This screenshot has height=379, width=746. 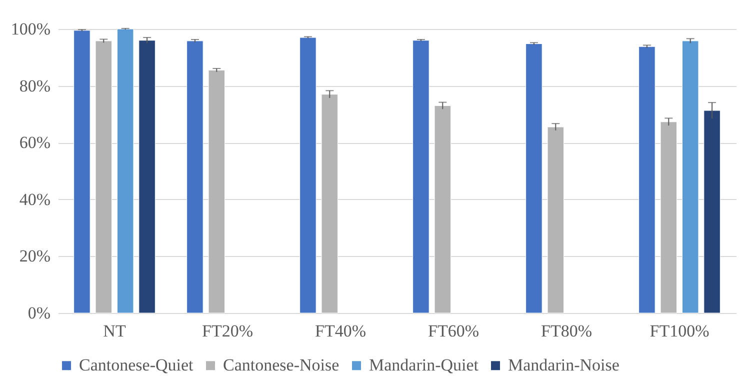 I want to click on legend-label: Cantonese-Noise, so click(x=281, y=365).